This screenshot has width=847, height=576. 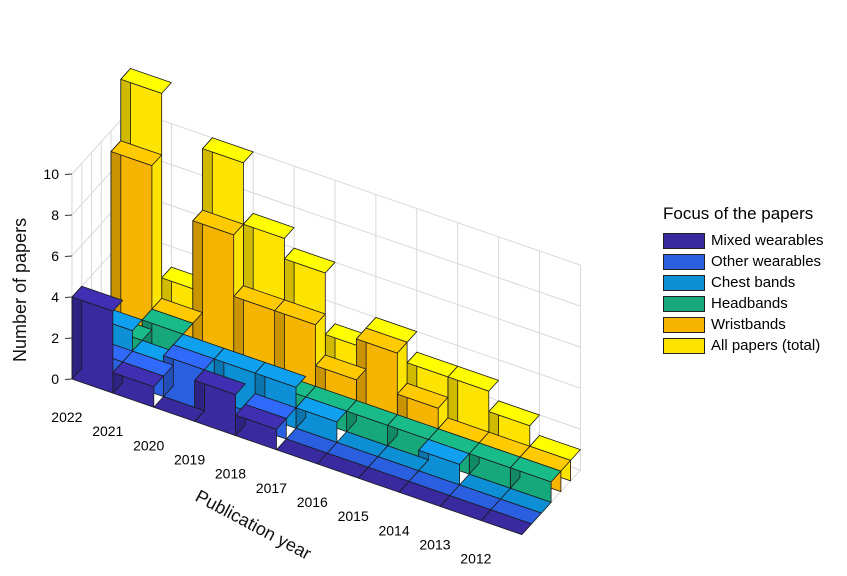 I want to click on bar-mixed-wearables-2022, so click(x=97, y=339).